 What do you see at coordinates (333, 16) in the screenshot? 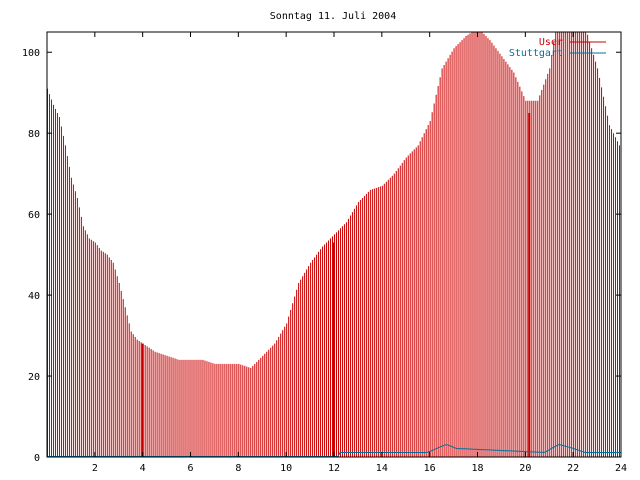
I see `chart-title: Sonntag 11. Juli 2004` at bounding box center [333, 16].